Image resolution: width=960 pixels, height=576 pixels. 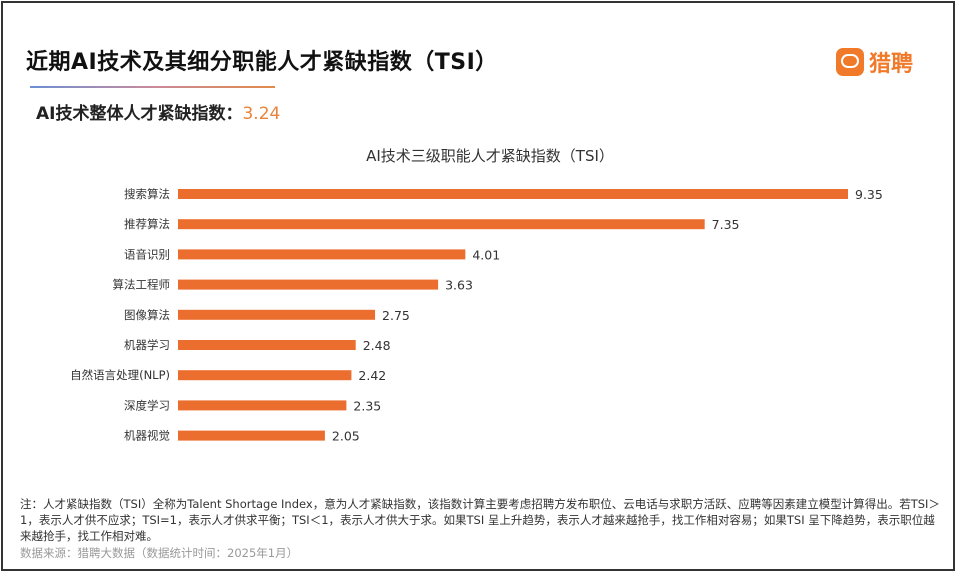 I want to click on category-label: 机器学习, so click(x=147, y=345).